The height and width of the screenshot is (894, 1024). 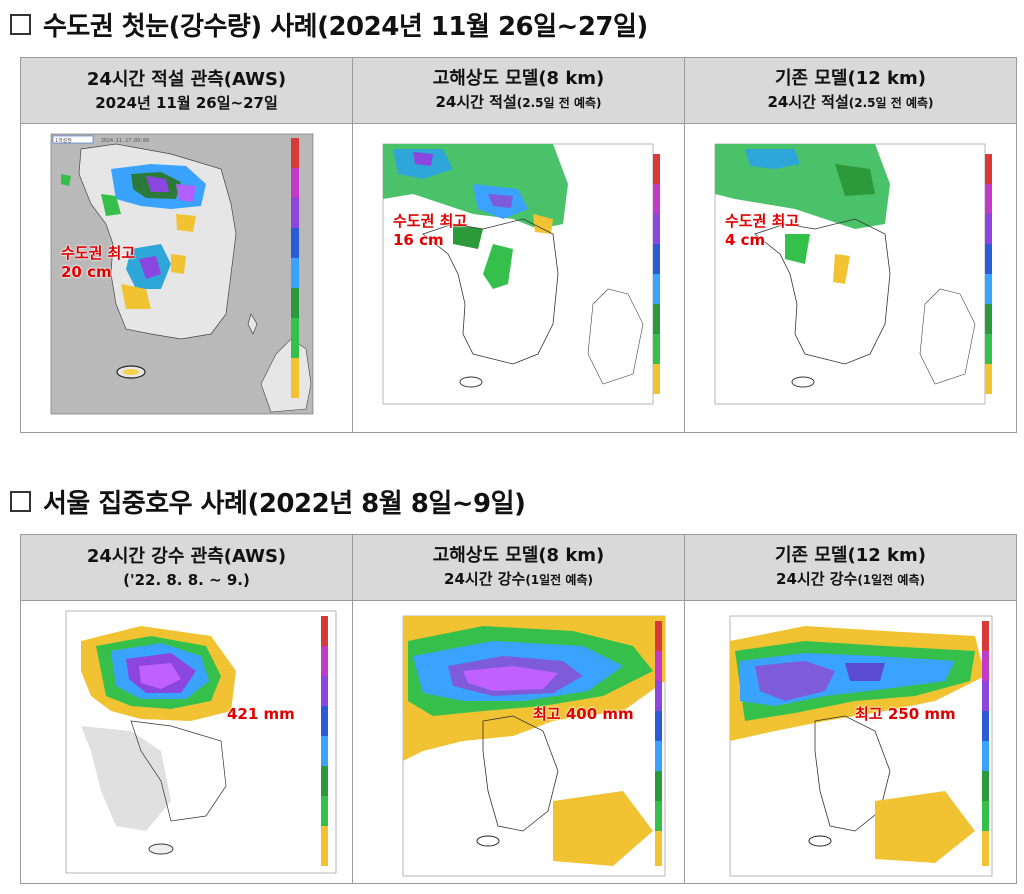 I want to click on snow-hires-annotation: 수도권 최고 16 cm, so click(x=430, y=231).